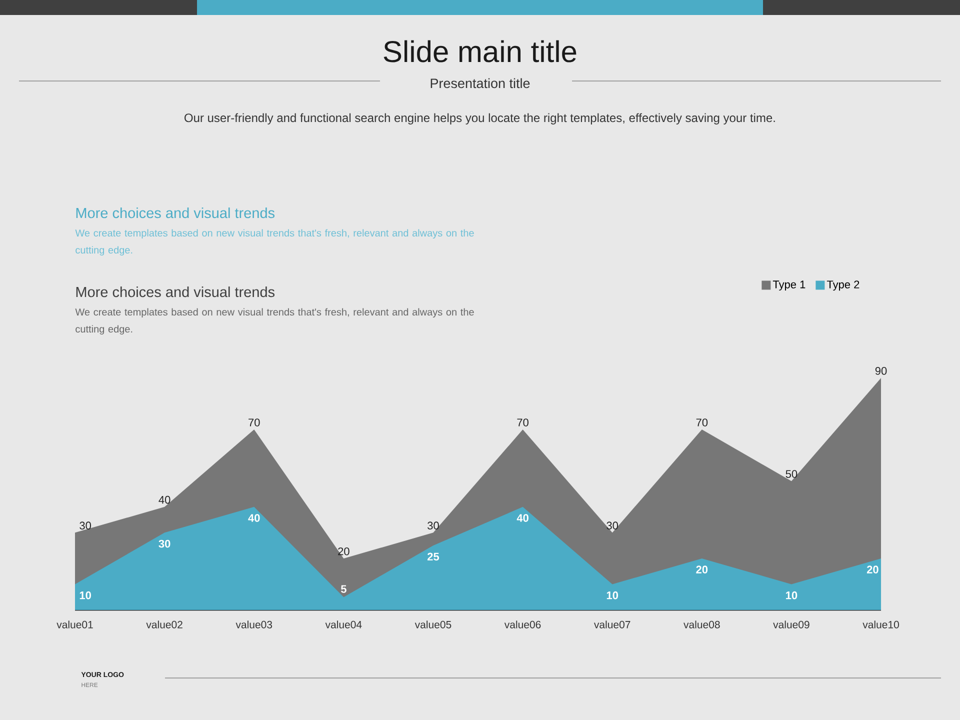  What do you see at coordinates (880, 624) in the screenshot?
I see `x-tick-label: value10` at bounding box center [880, 624].